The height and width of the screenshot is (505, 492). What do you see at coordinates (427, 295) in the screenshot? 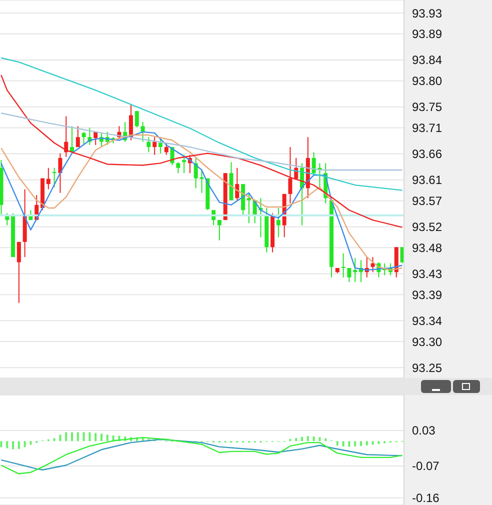
I see `y-tick-label: 93.39` at bounding box center [427, 295].